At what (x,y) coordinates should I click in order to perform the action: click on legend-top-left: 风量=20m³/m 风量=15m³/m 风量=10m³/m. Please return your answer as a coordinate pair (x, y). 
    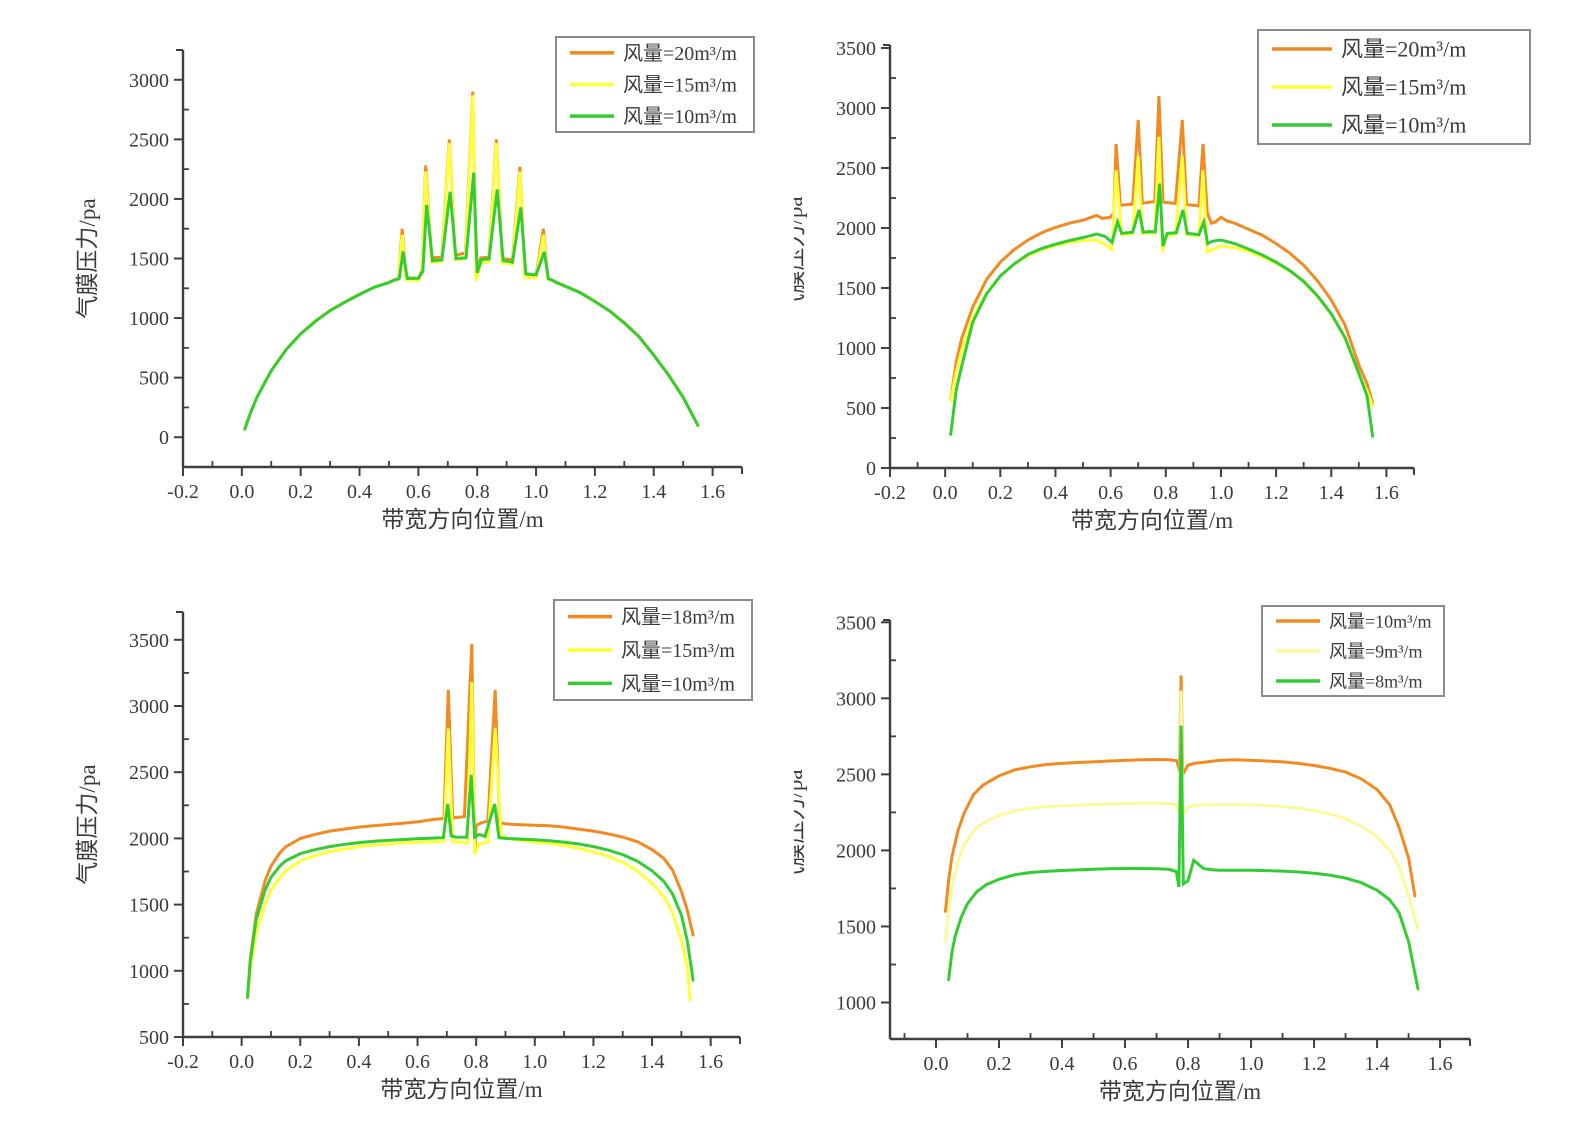
    Looking at the image, I should click on (655, 84).